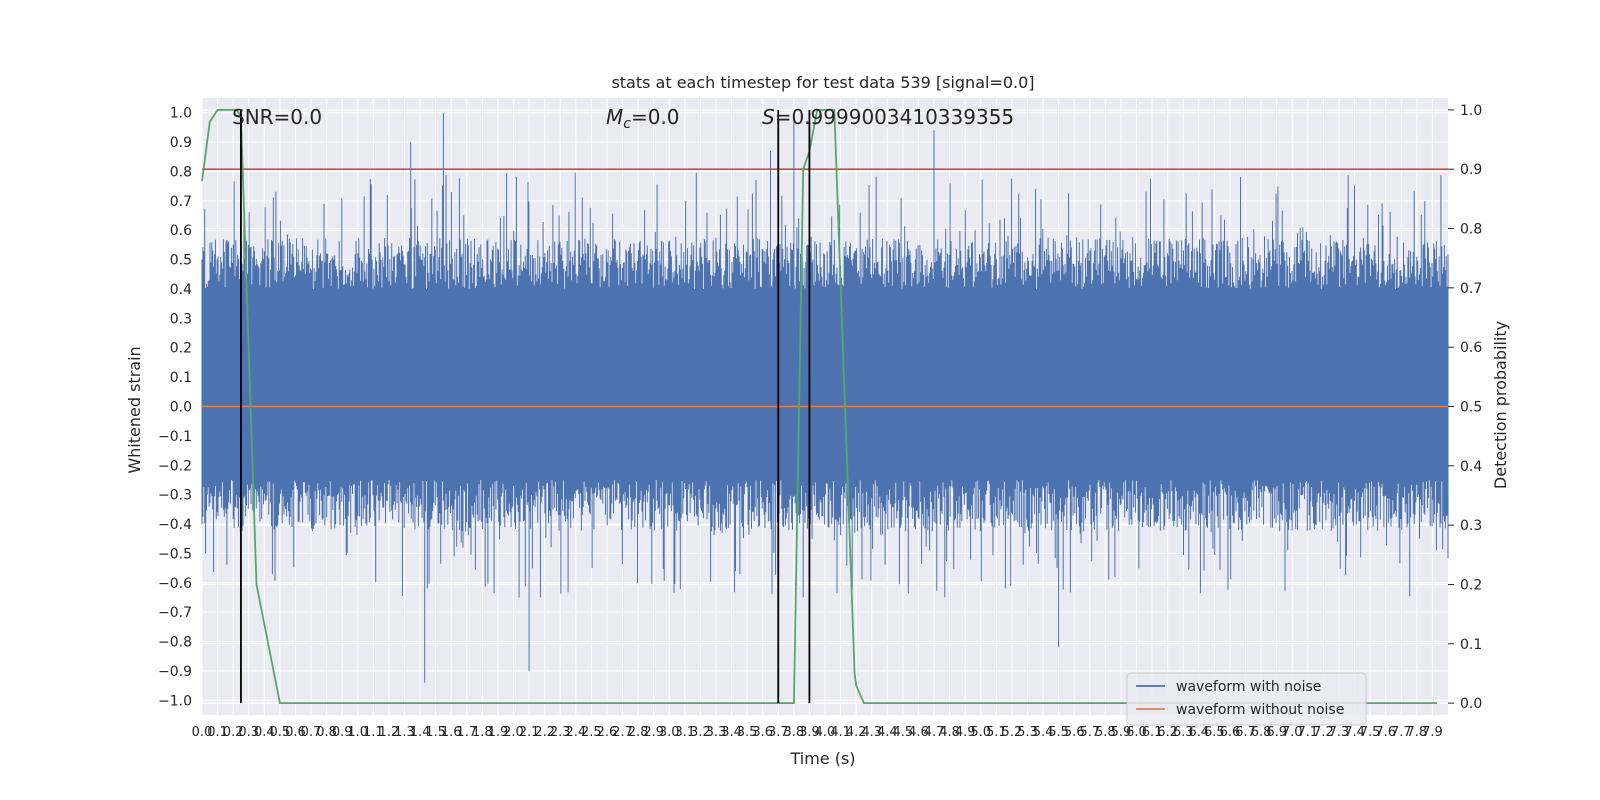  I want to click on x-tick-label-33: 3.3, so click(716, 732).